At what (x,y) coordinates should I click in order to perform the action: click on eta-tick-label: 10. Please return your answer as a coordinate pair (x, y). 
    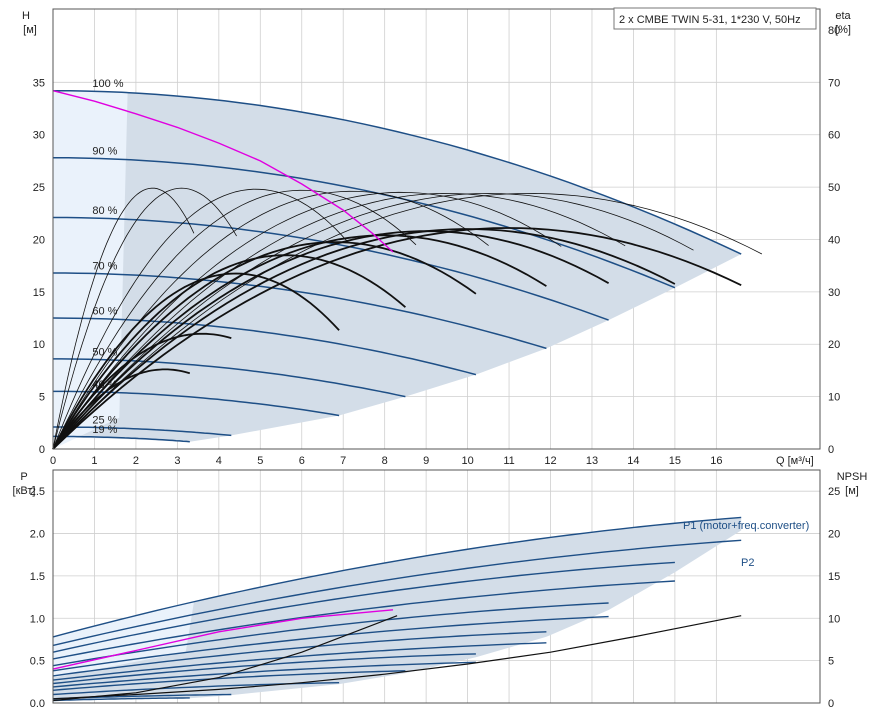
    Looking at the image, I should click on (834, 398).